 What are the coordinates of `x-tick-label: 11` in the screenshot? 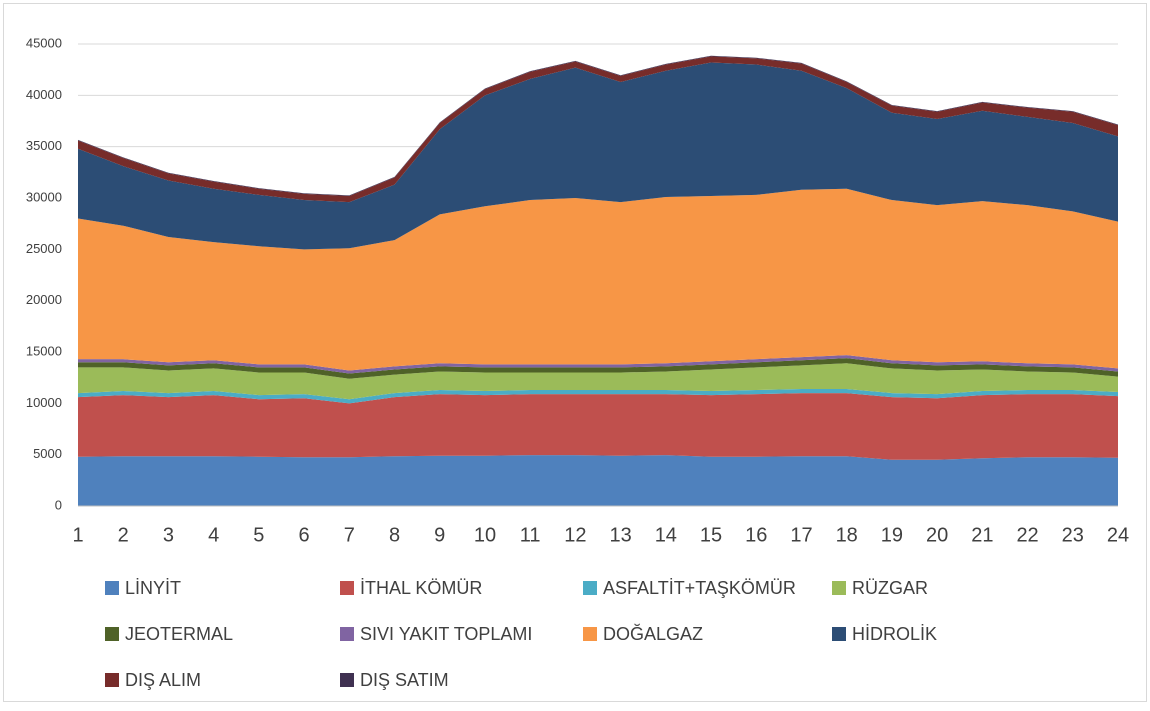 It's located at (530, 535).